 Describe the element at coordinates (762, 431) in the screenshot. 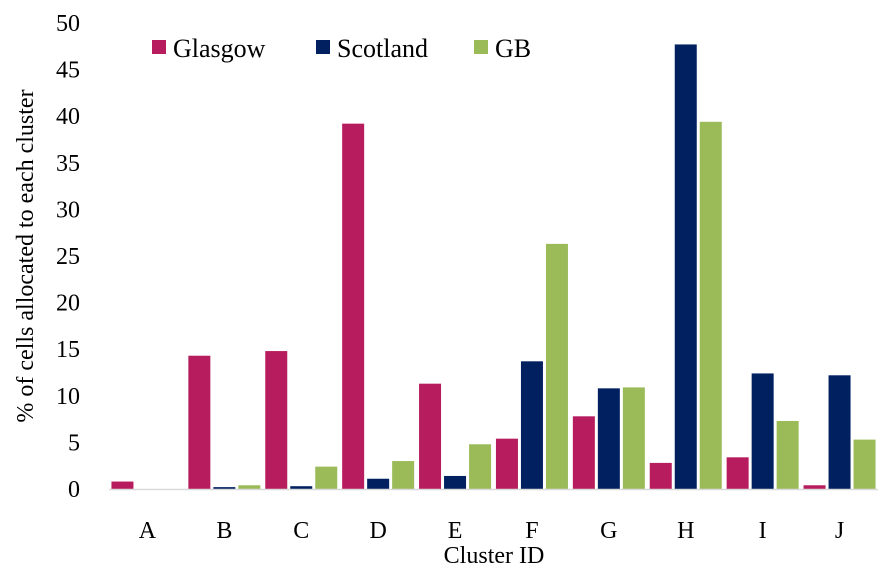

I see `bar-scotland-i` at that location.